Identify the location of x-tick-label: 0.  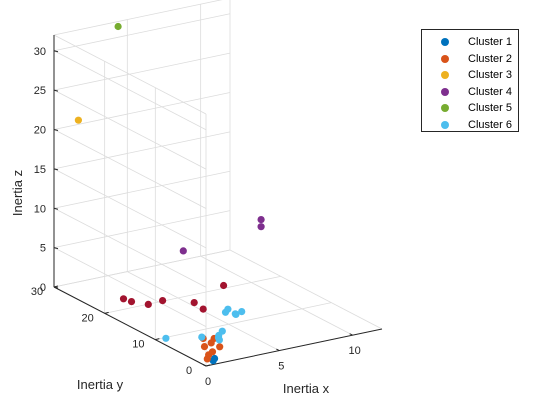
(208, 382).